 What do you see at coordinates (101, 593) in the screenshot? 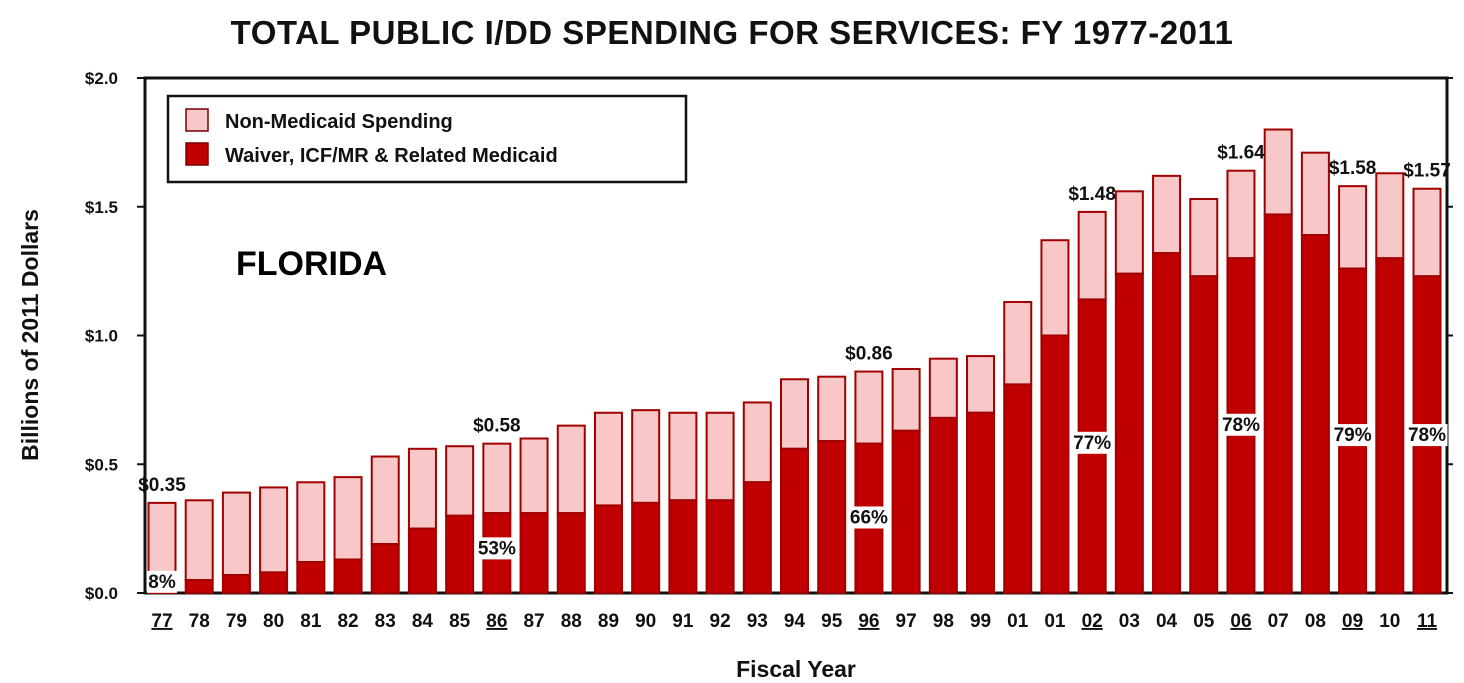
I see `y-tick-label: $0.0` at bounding box center [101, 593].